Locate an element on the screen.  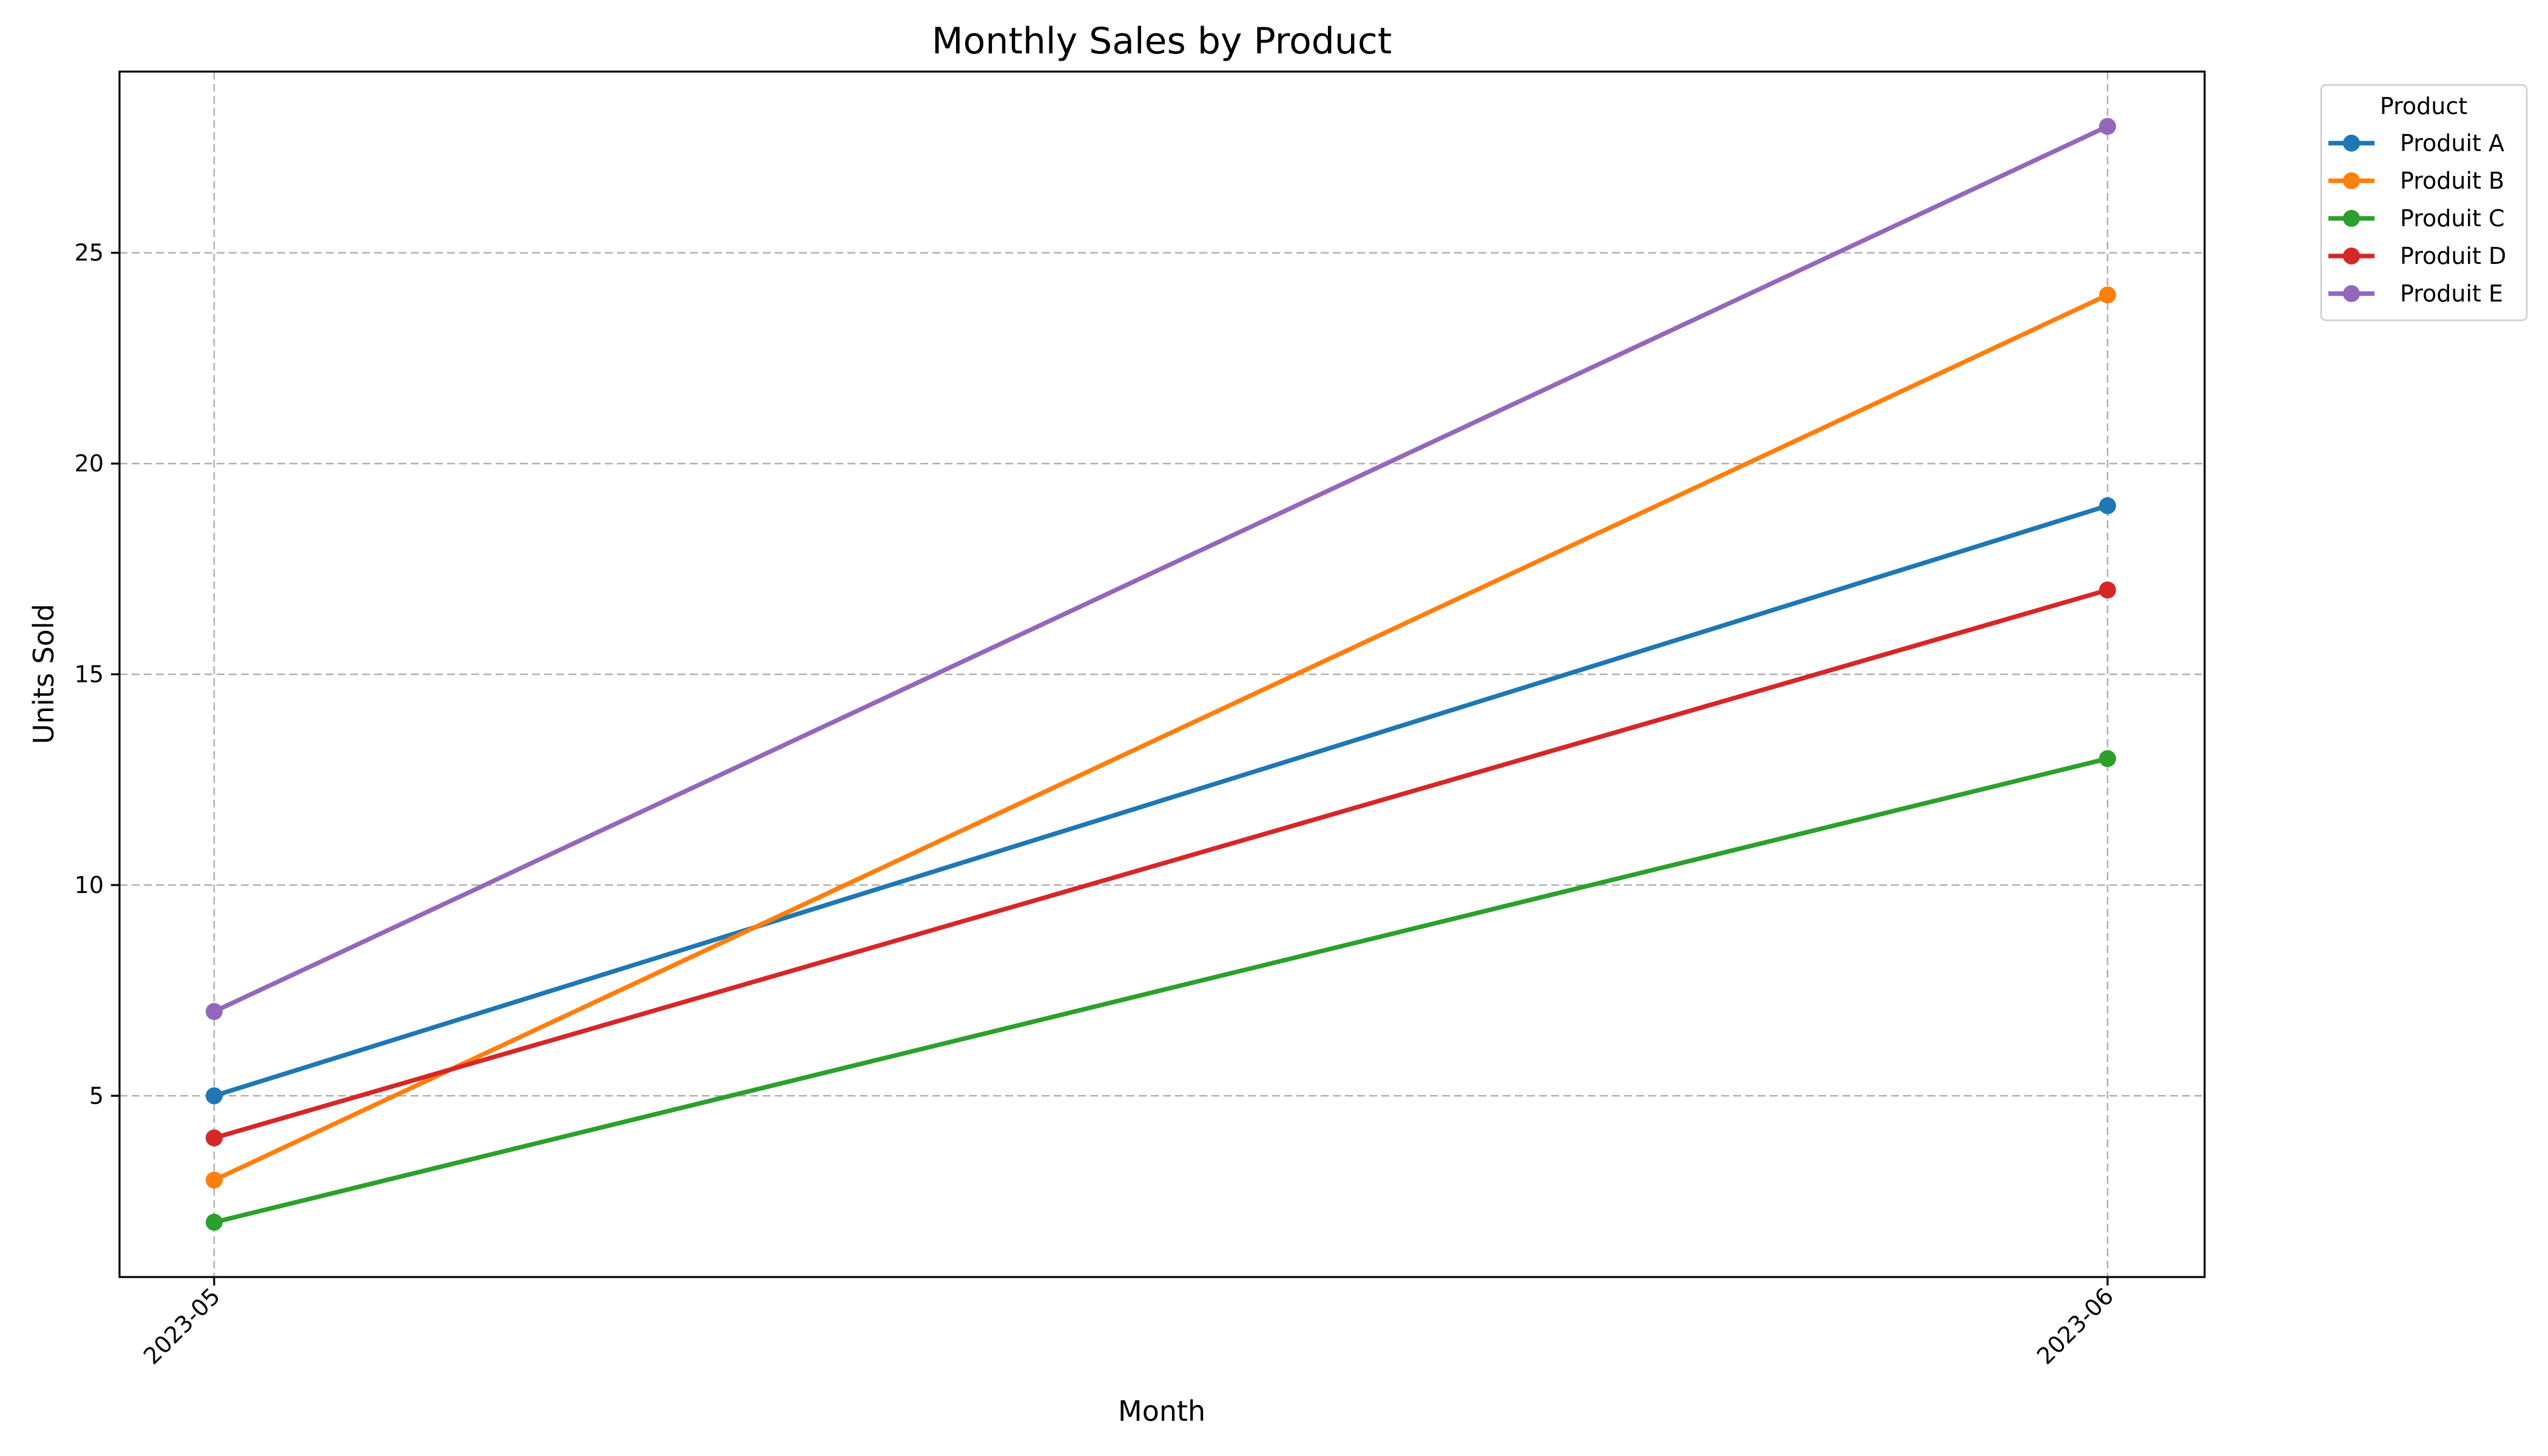
y-axis-label: Units Sold is located at coordinates (43, 674).